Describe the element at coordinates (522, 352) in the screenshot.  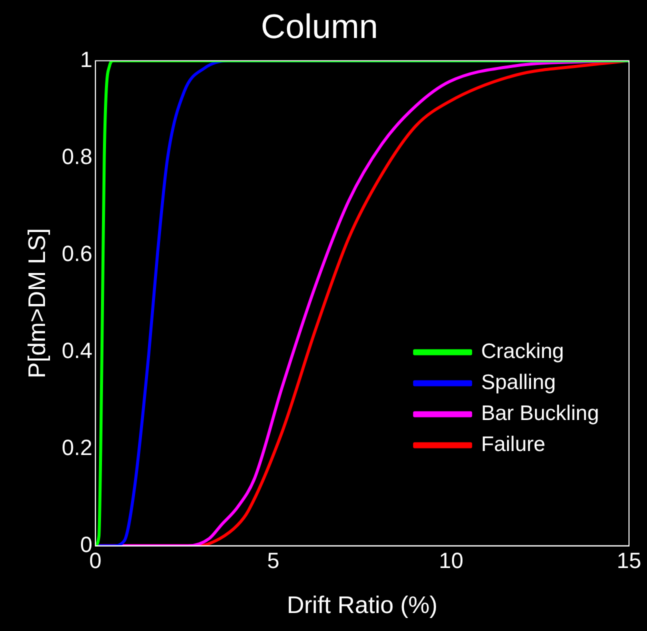
I see `legend-label: Cracking` at that location.